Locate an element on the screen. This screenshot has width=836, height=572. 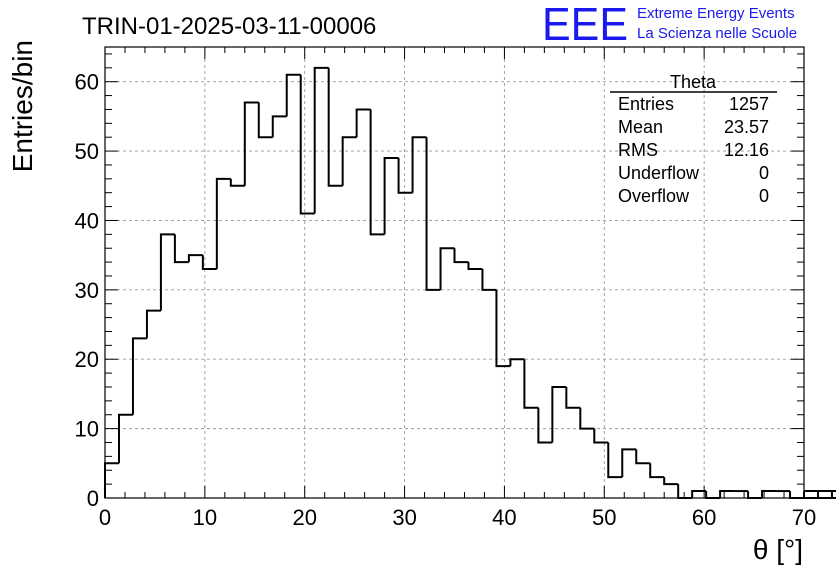
stats-value-entries: 1257 is located at coordinates (749, 104).